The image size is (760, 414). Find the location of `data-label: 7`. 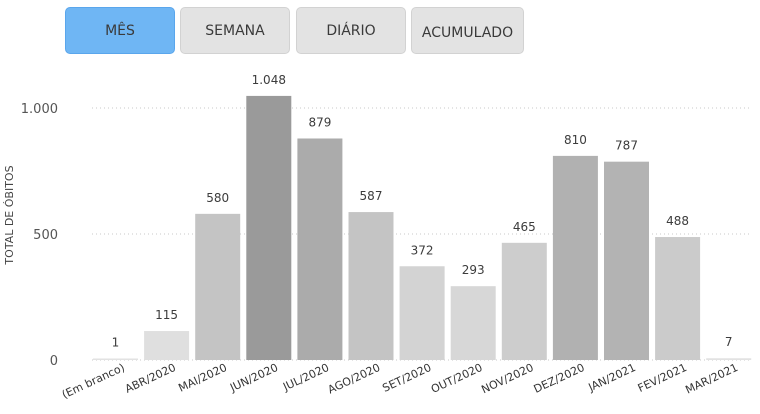

data-label: 7 is located at coordinates (729, 342).